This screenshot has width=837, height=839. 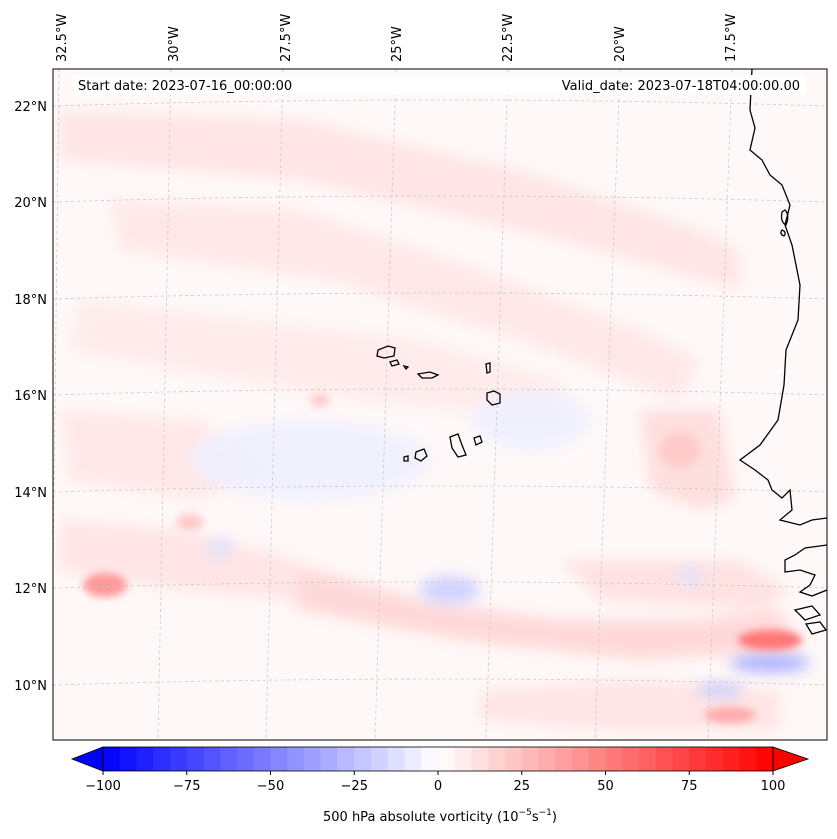 I want to click on island-maio, so click(x=478, y=440).